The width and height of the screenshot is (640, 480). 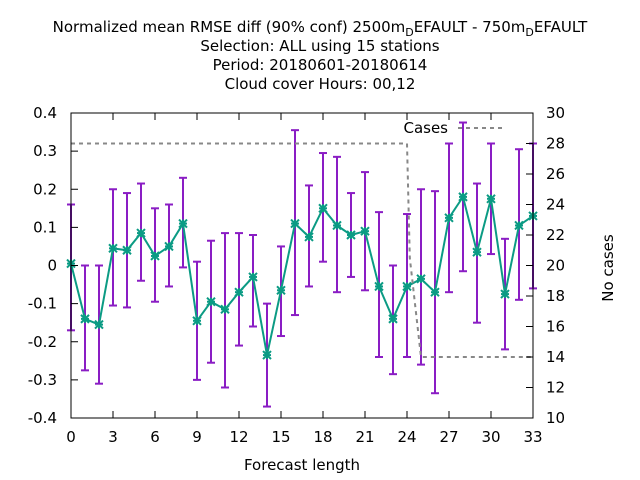 I want to click on title-line: Selection: ALL using 15 stations, so click(x=319, y=46).